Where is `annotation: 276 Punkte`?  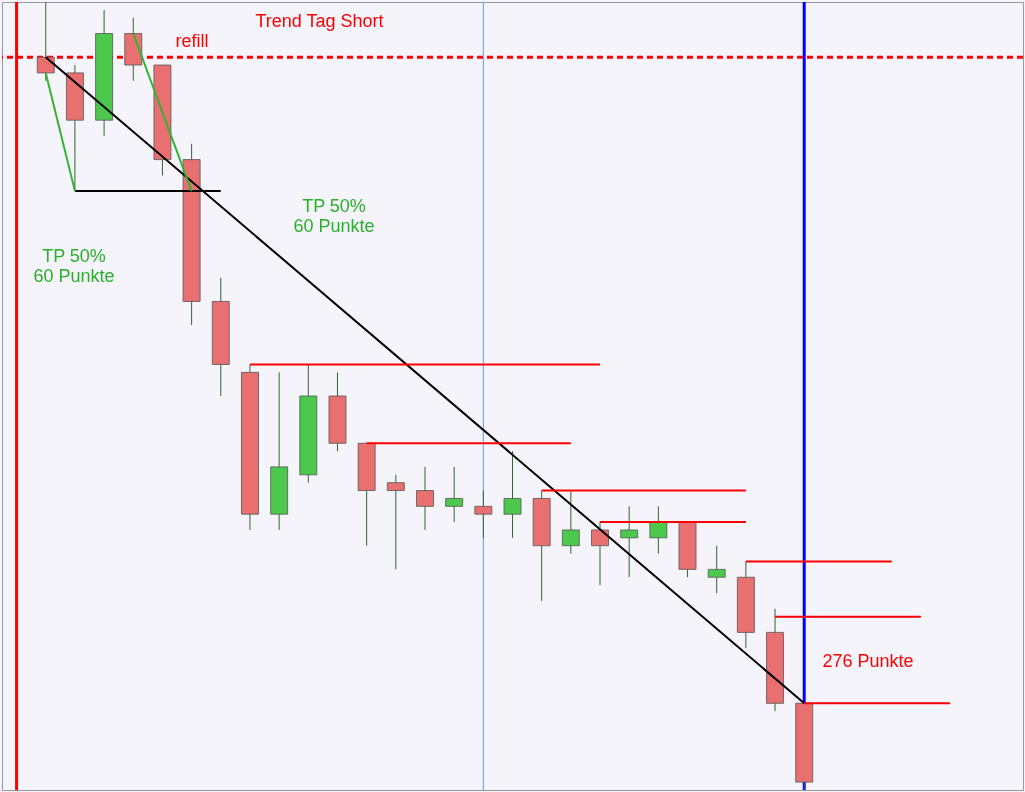
annotation: 276 Punkte is located at coordinates (868, 661).